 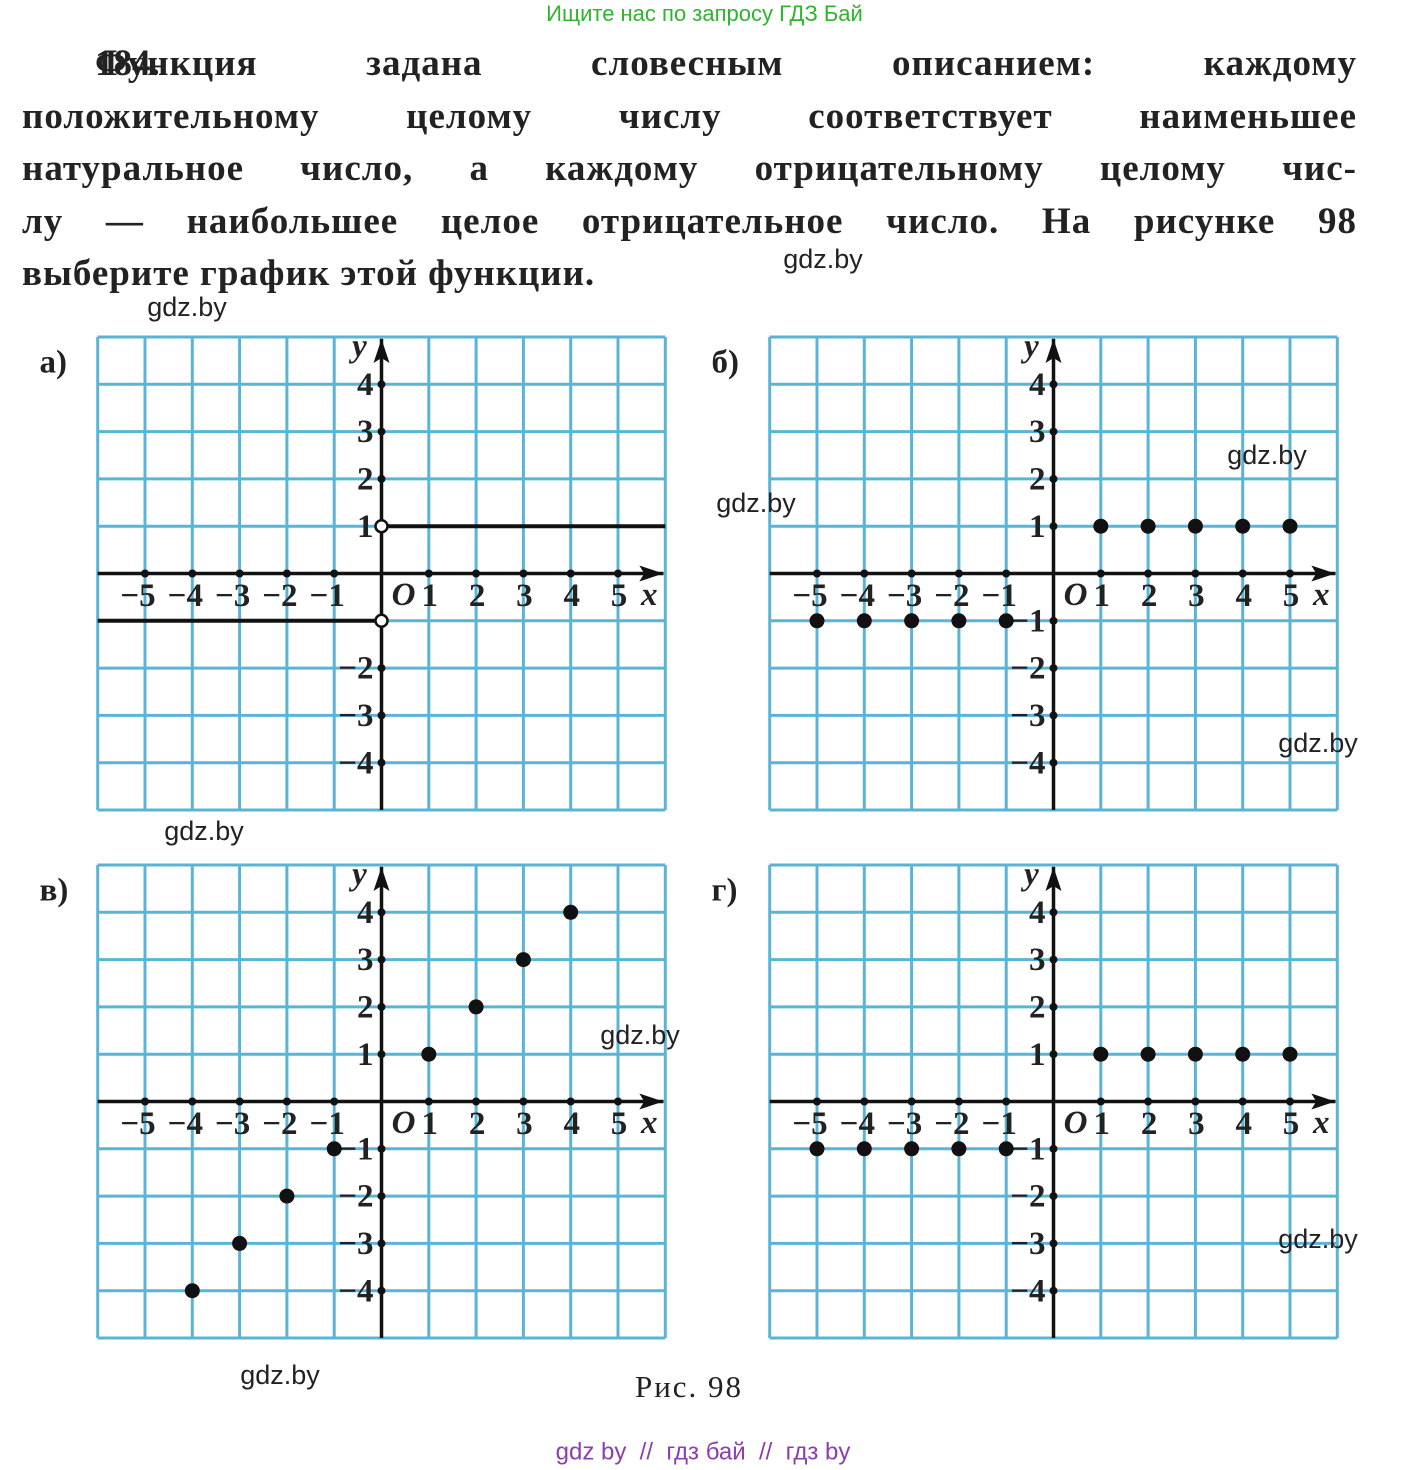 What do you see at coordinates (1027, 1197) in the screenshot?
I see `y-tick-label: −2` at bounding box center [1027, 1197].